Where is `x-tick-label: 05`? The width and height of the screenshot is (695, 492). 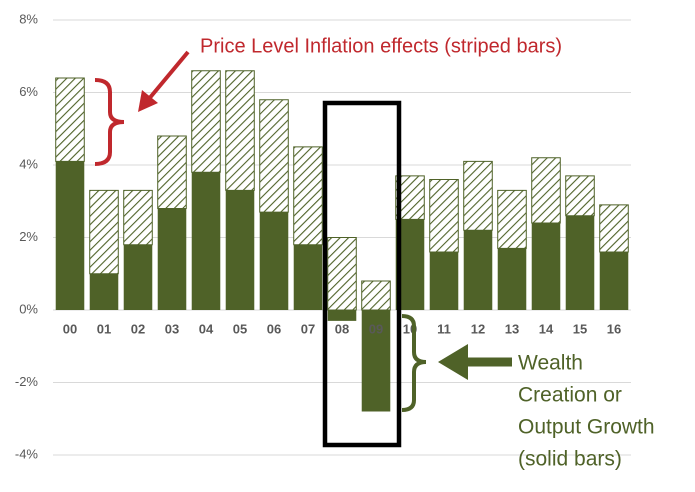
x-tick-label: 05 is located at coordinates (240, 328).